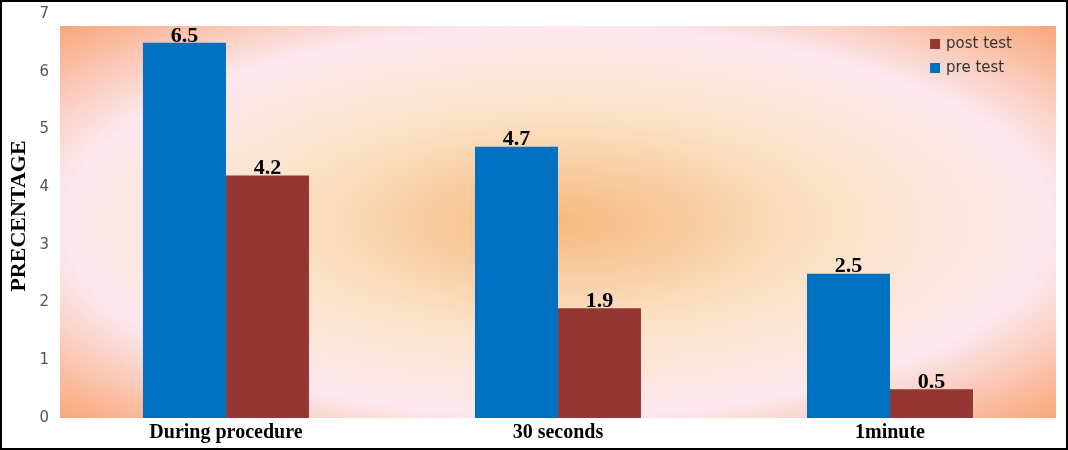 The image size is (1068, 450). What do you see at coordinates (516, 138) in the screenshot?
I see `data-label: 4.7` at bounding box center [516, 138].